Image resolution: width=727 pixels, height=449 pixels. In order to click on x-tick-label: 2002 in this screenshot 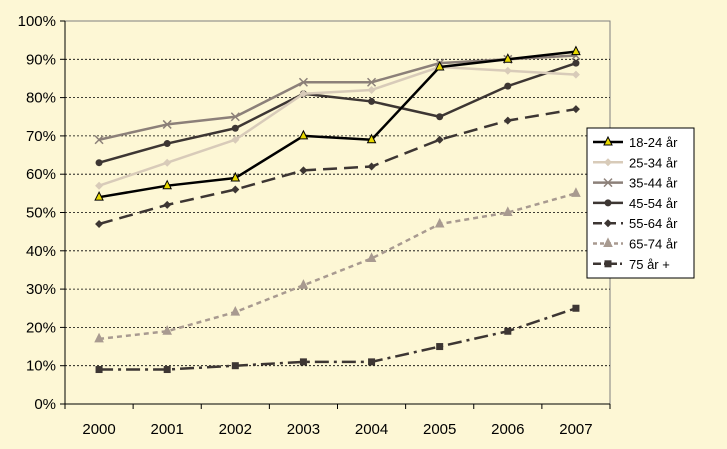, I will do `click(235, 429)`.